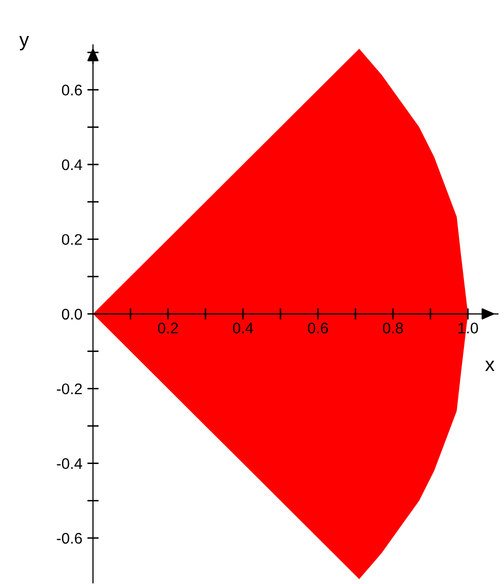 This screenshot has width=504, height=584. Describe the element at coordinates (24, 43) in the screenshot. I see `y-axis-title: y` at that location.